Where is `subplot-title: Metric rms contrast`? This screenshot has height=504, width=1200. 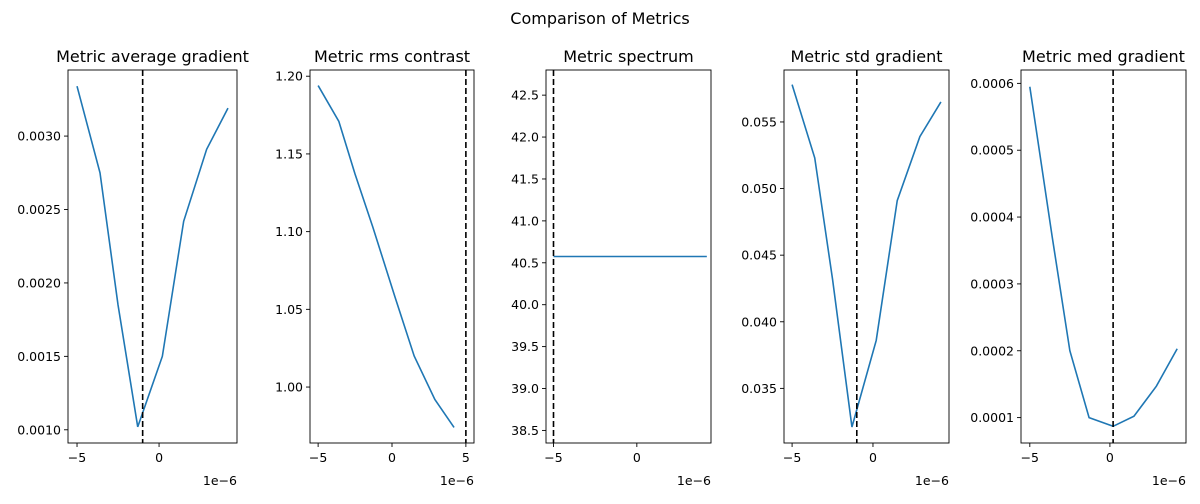 subplot-title: Metric rms contrast is located at coordinates (392, 56).